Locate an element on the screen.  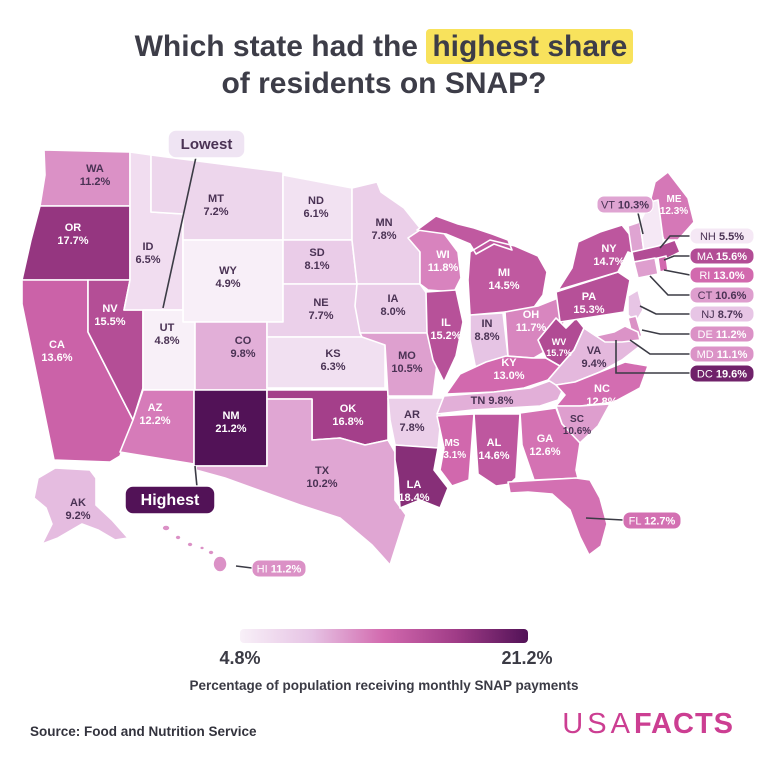
callout-pill-label-ct: CT 10.6% is located at coordinates (722, 296).